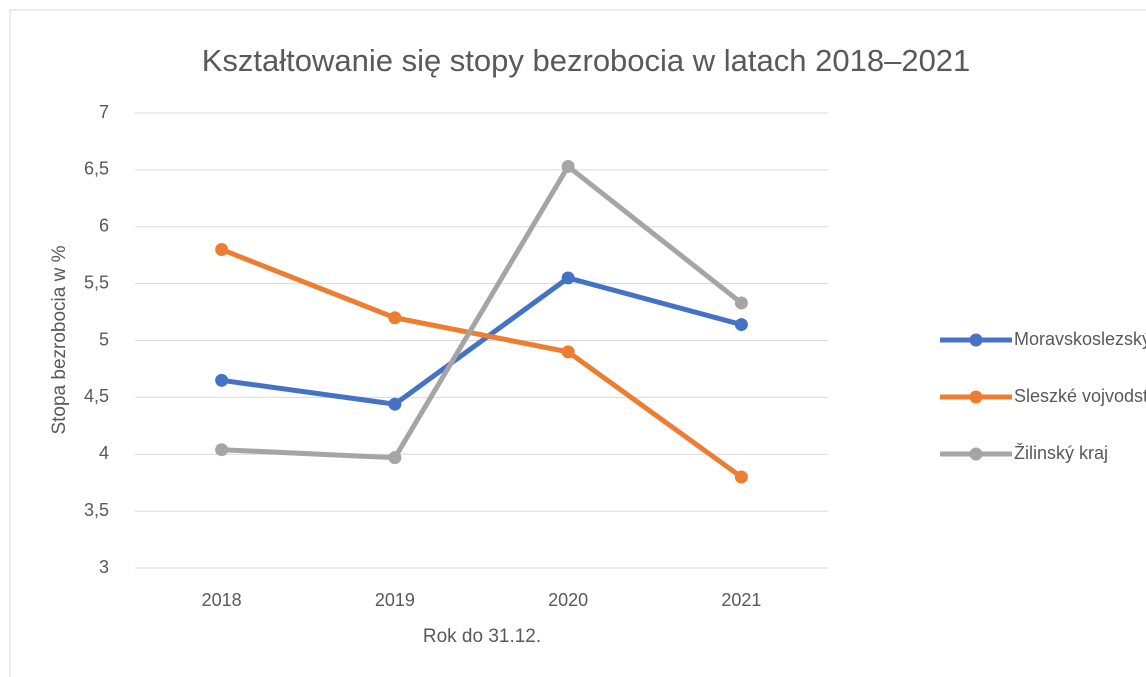 The image size is (1146, 677). What do you see at coordinates (96, 396) in the screenshot?
I see `y-tick-label: 4,5` at bounding box center [96, 396].